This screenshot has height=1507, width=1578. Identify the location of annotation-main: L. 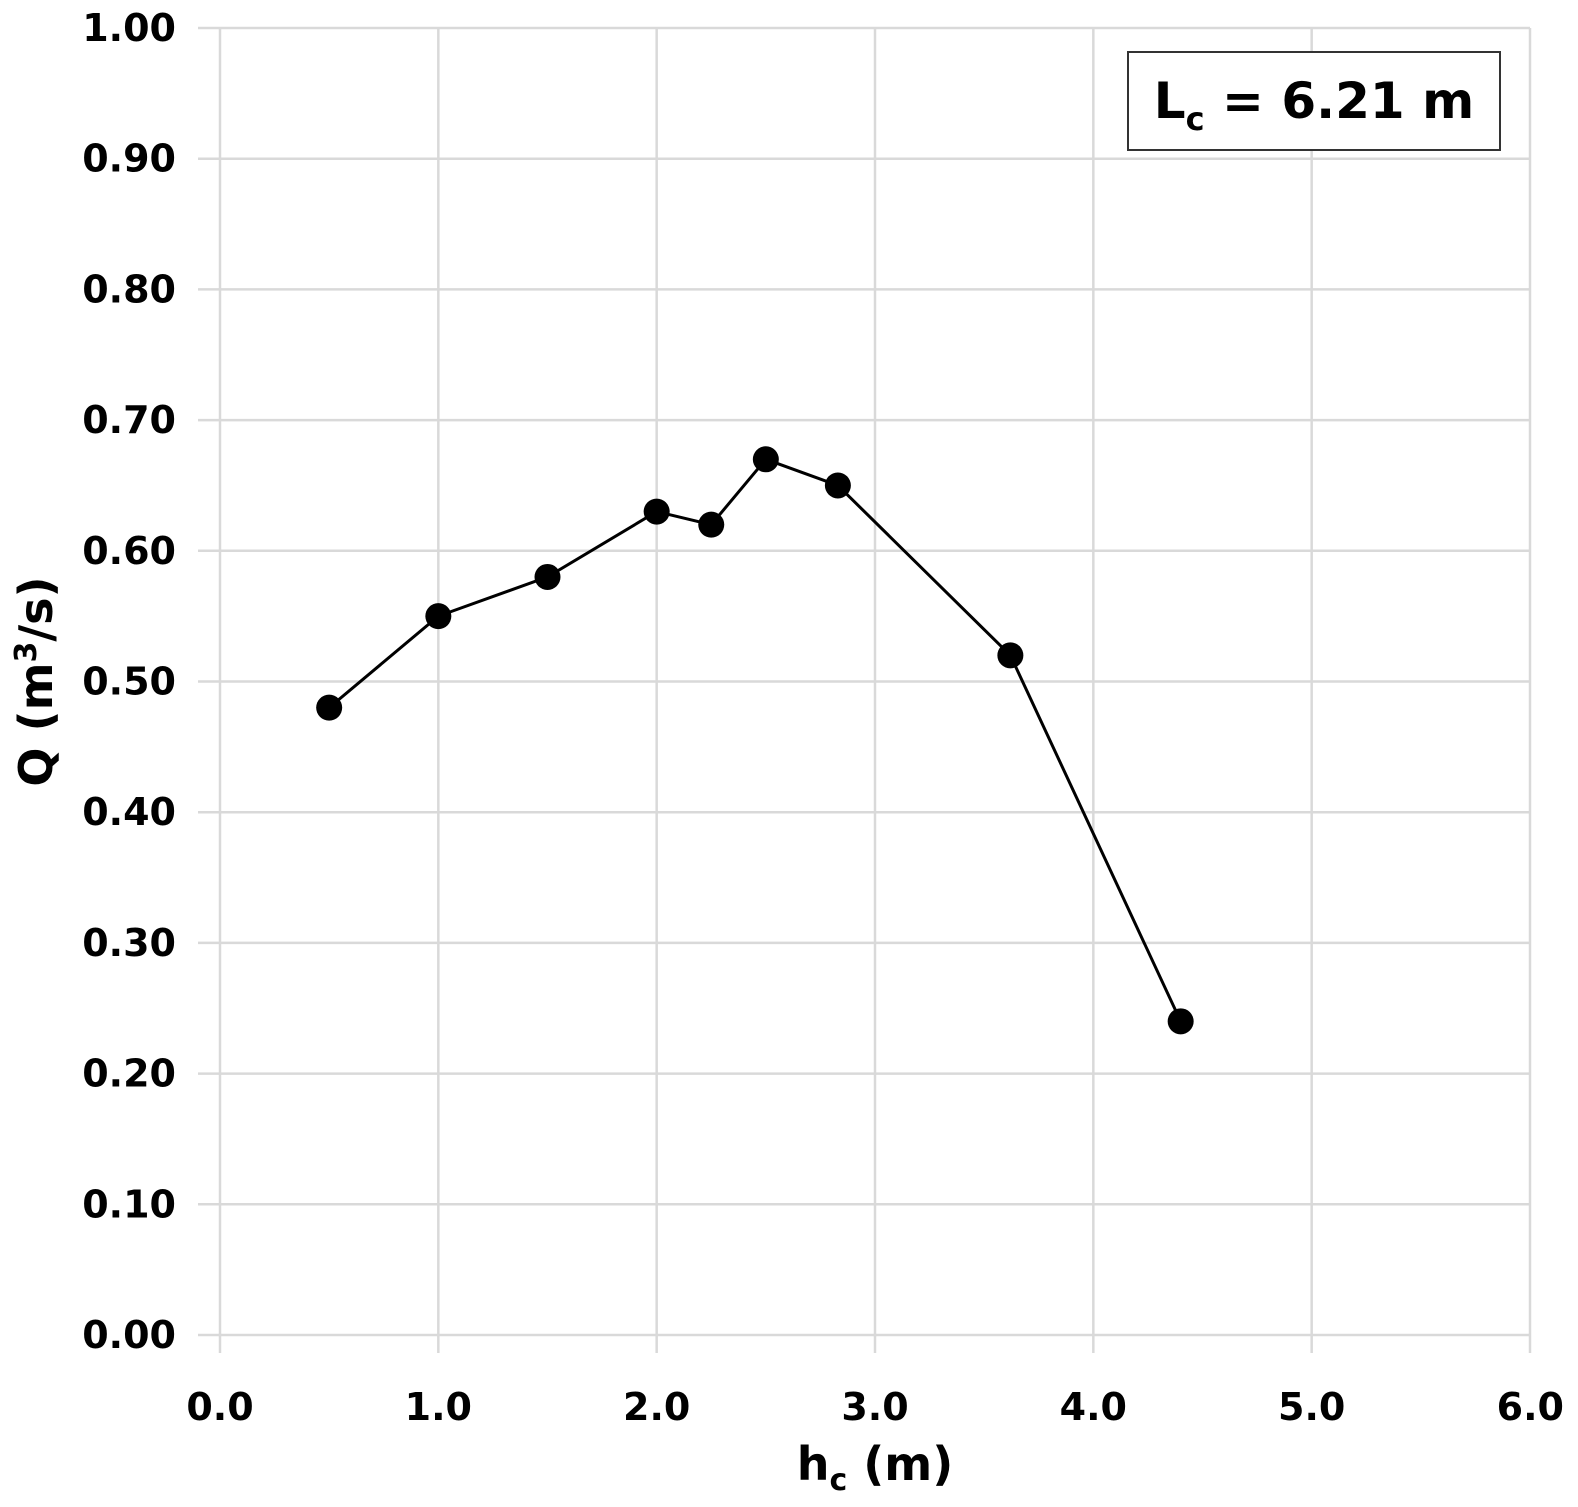
(1170, 101).